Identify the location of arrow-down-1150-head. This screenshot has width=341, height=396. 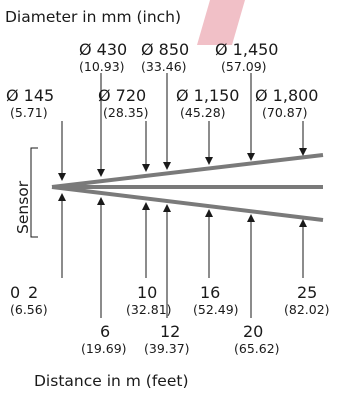
(209, 161).